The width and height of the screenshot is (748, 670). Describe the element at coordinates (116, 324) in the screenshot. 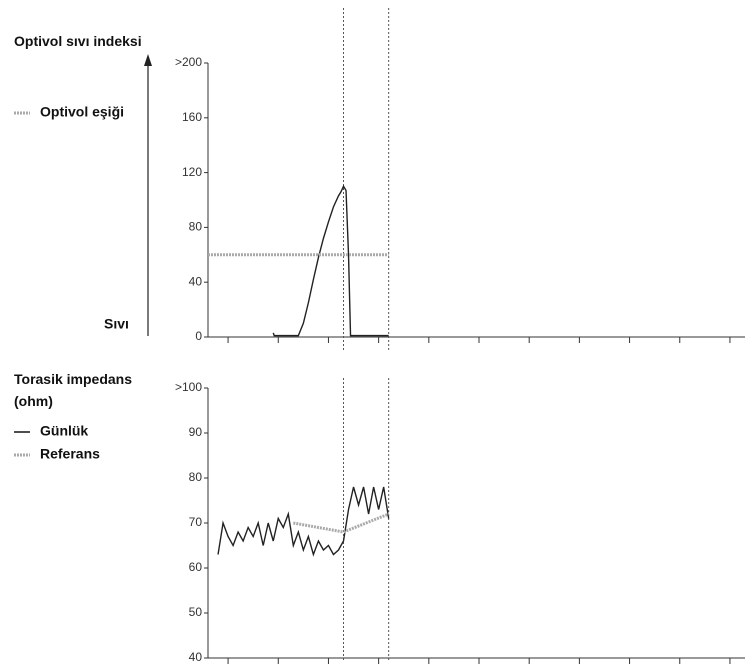

I see `annotation: Sıvı` at that location.